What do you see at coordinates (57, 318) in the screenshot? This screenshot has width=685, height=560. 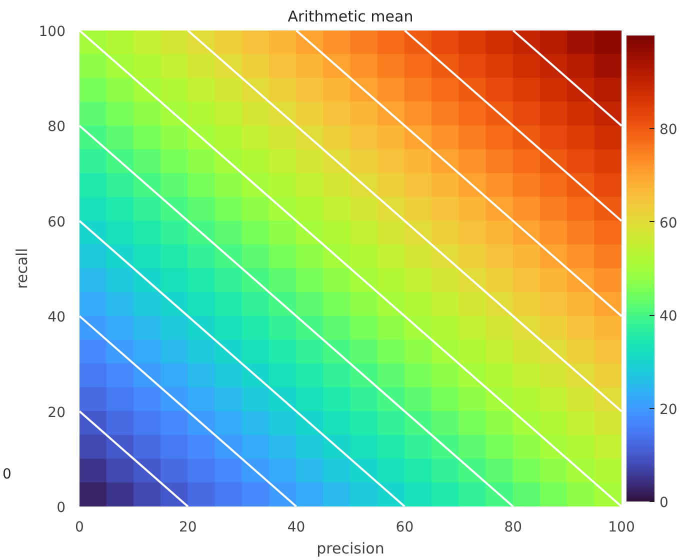 I see `y-tick-label: 40` at bounding box center [57, 318].